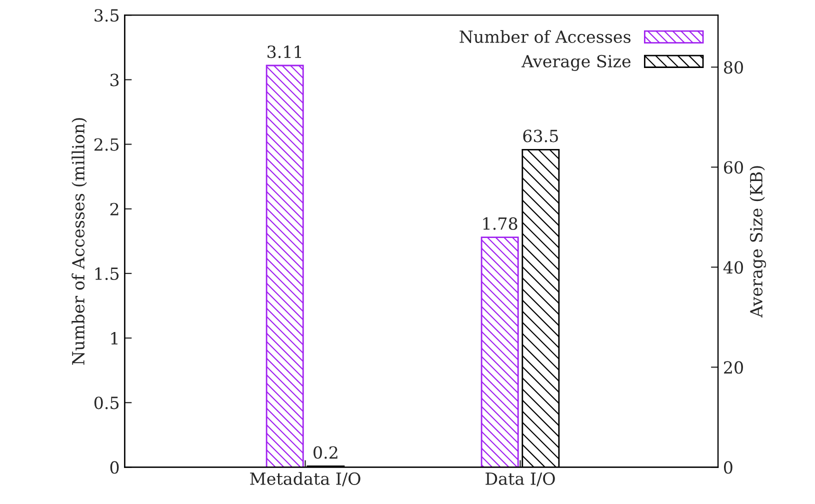  I want to click on y-tick-label: 0.5, so click(106, 403).